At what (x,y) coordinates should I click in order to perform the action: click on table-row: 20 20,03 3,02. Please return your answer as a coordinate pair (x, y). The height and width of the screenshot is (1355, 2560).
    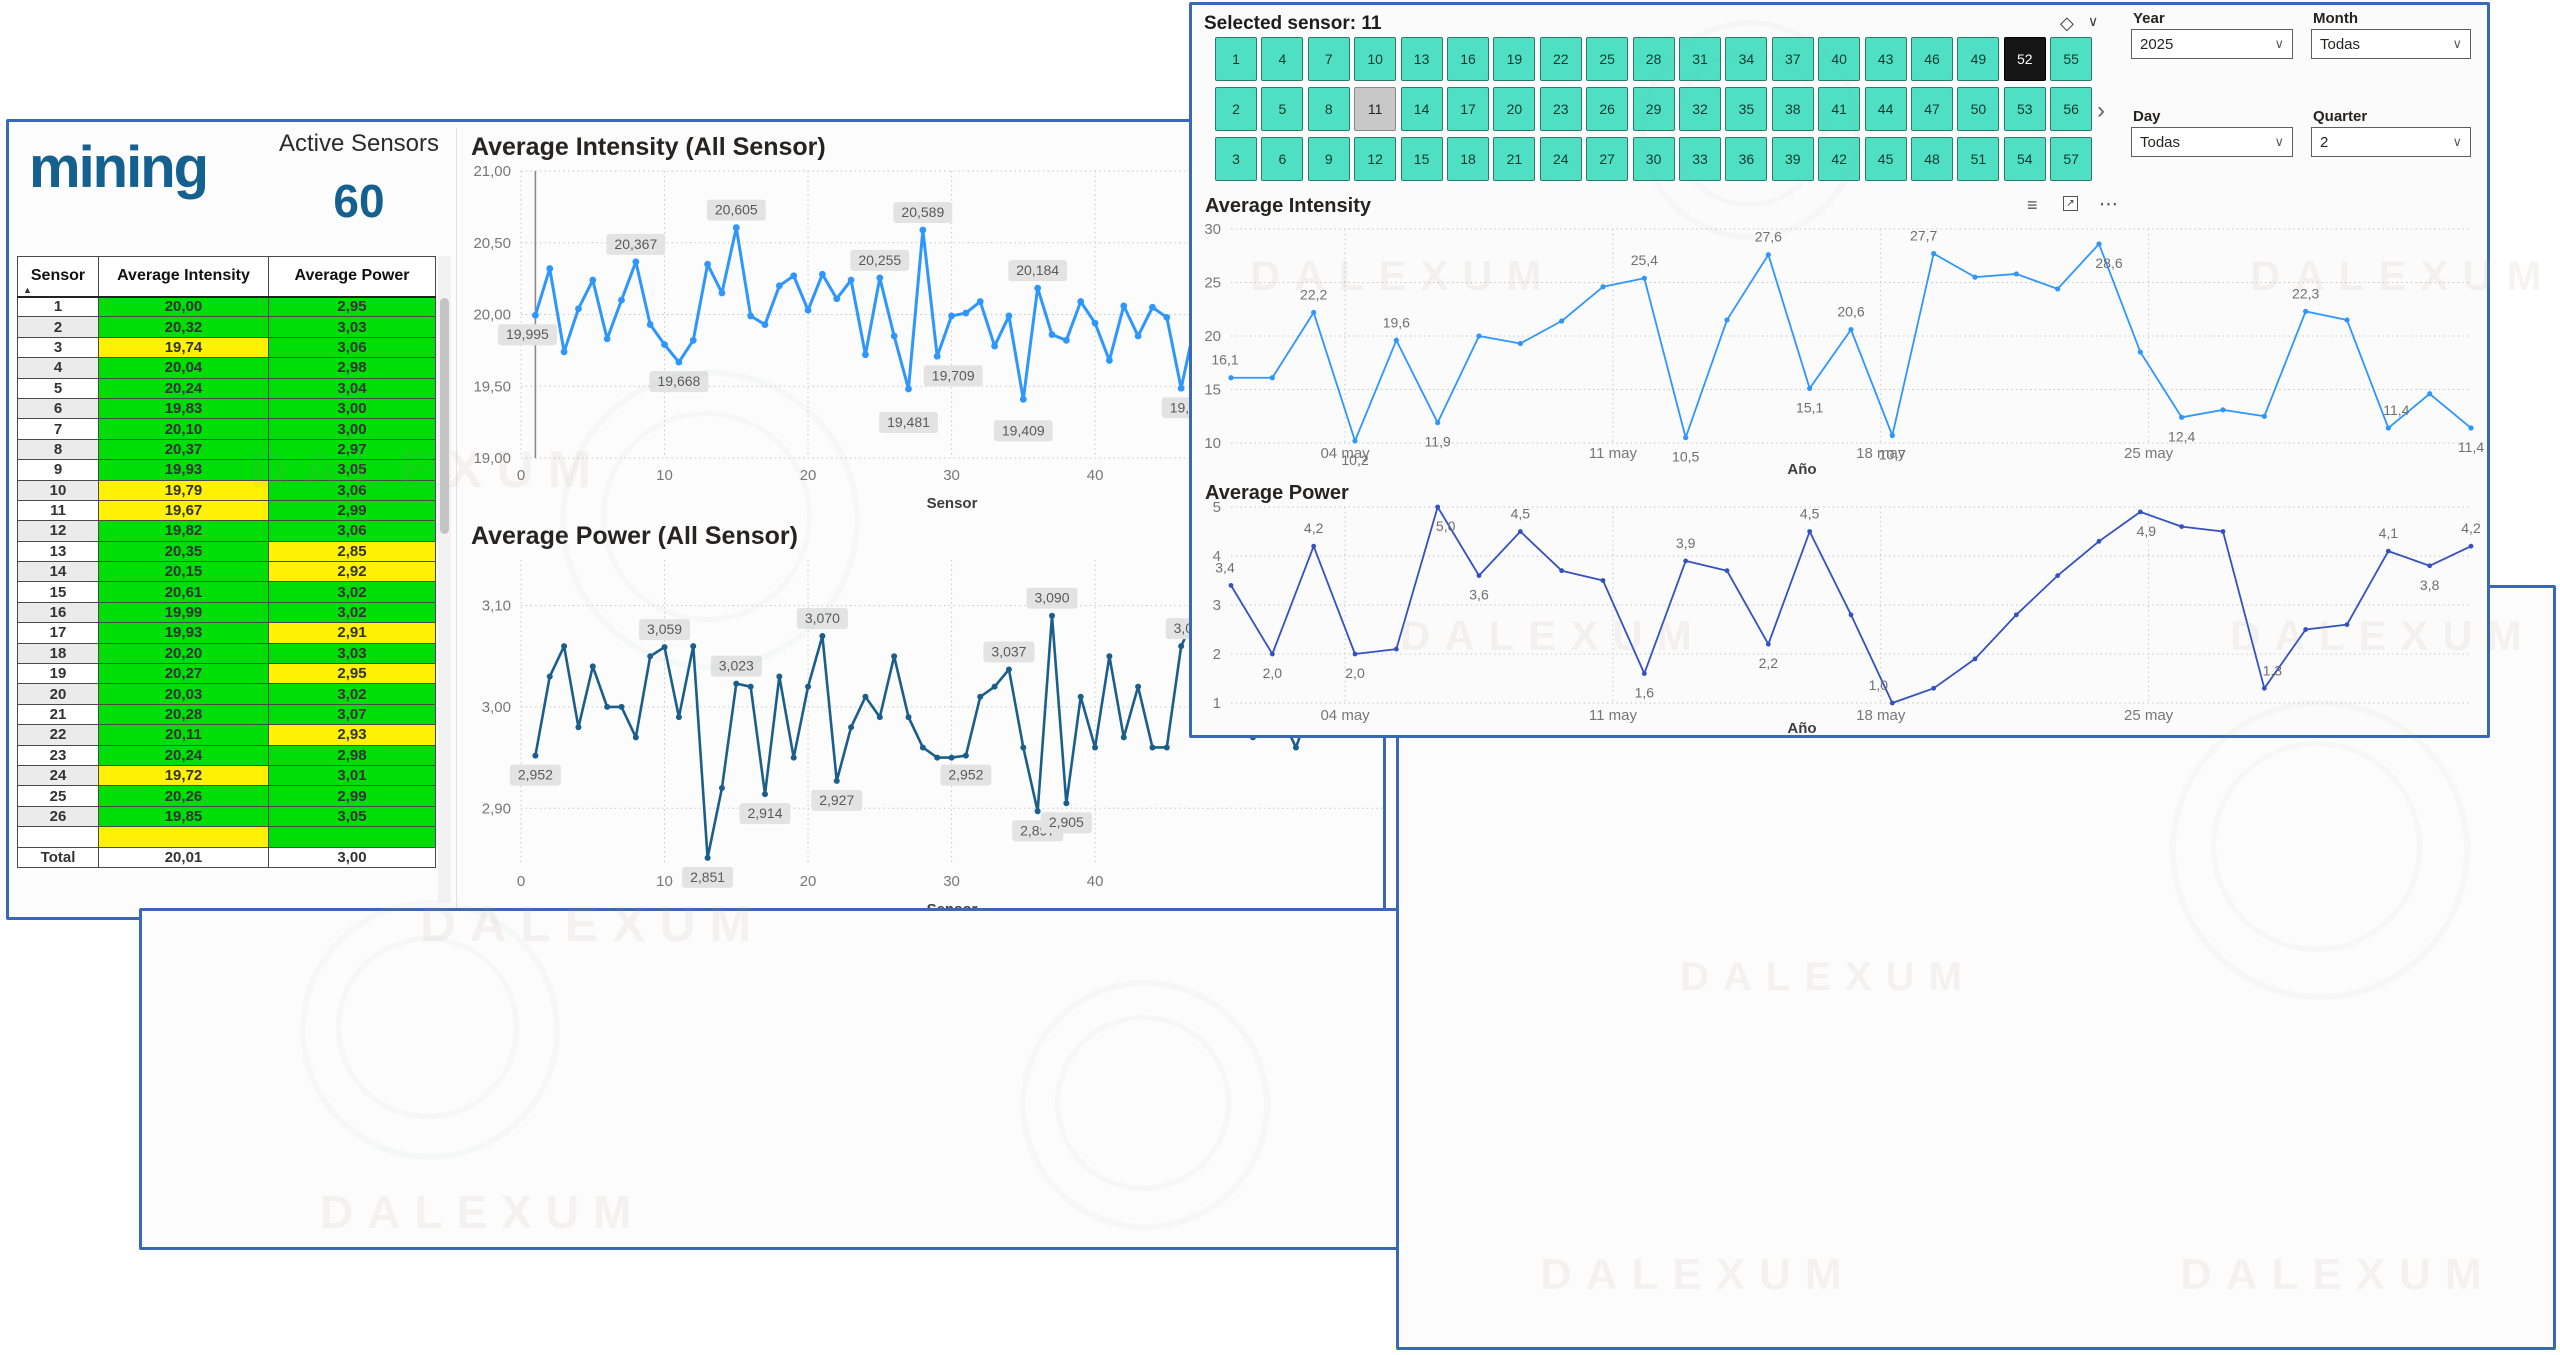
    Looking at the image, I should click on (226, 694).